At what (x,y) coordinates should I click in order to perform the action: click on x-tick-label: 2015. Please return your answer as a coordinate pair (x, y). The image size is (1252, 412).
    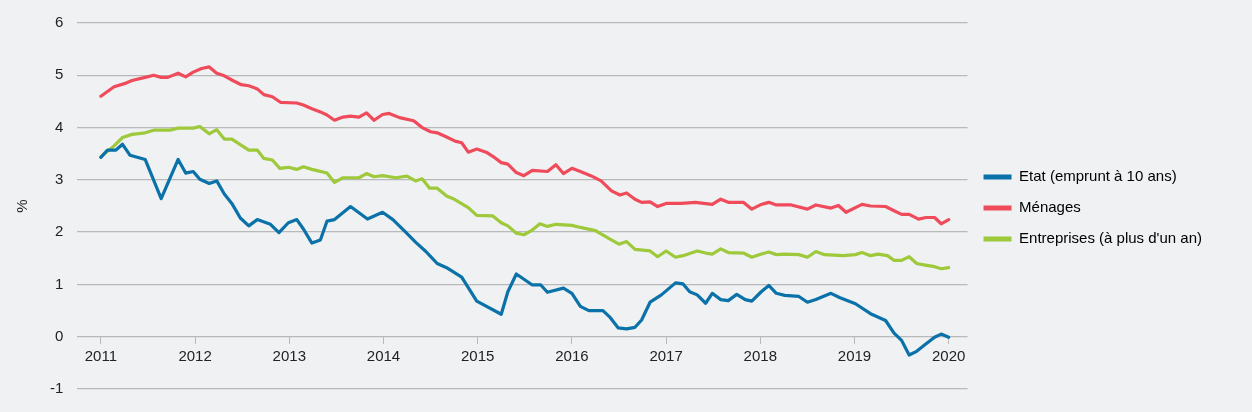
    Looking at the image, I should click on (478, 355).